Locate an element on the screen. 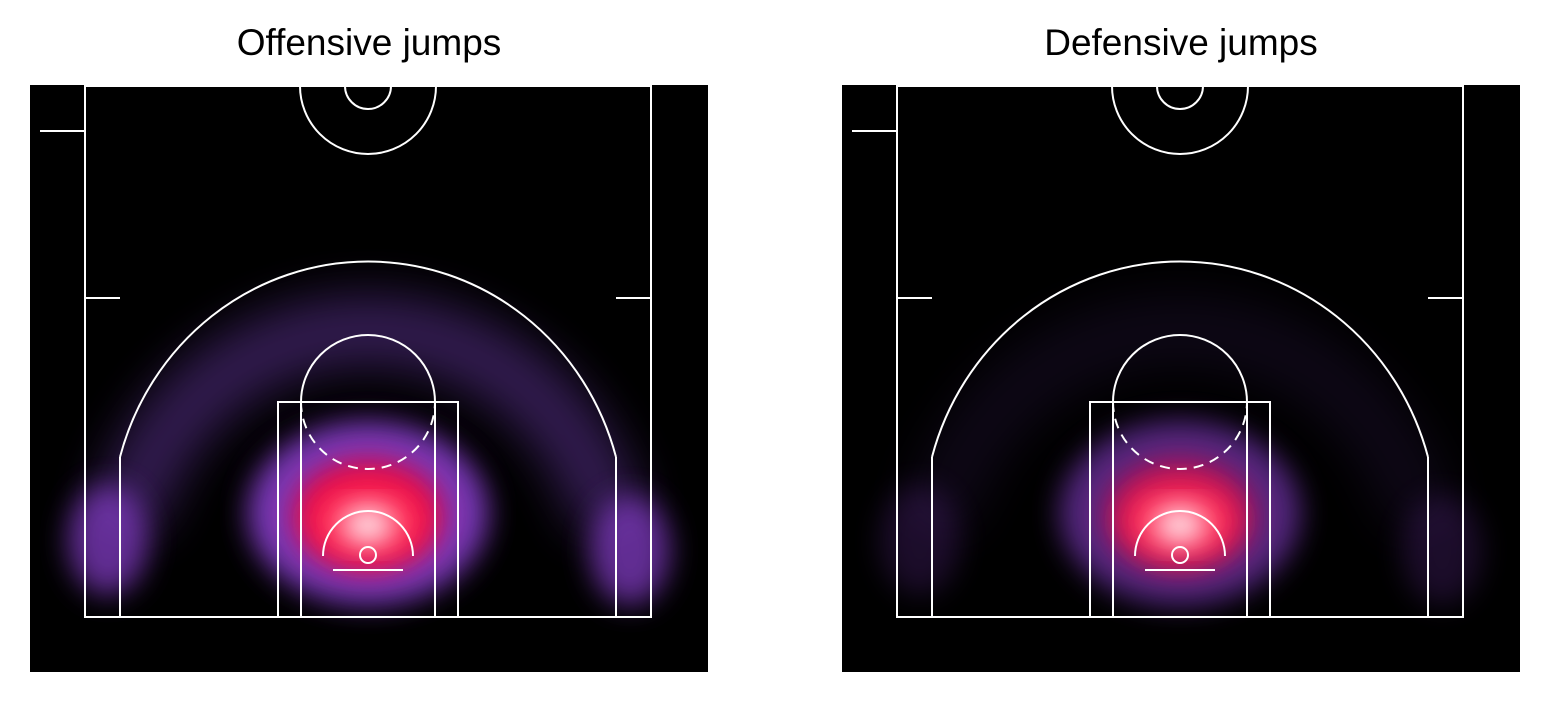 This screenshot has height=702, width=1547. chart-title-offensive: Offensive jumps is located at coordinates (369, 42).